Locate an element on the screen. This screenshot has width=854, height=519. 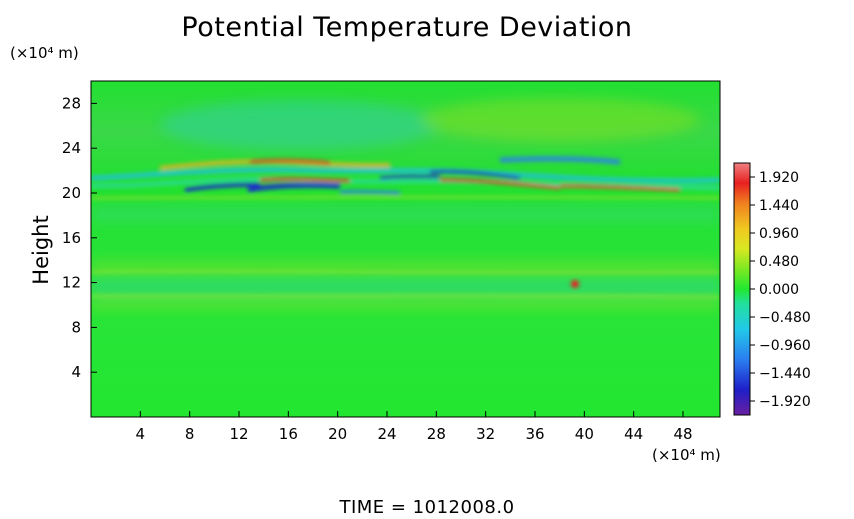
colorbar-tick-label: 0.480 is located at coordinates (779, 262).